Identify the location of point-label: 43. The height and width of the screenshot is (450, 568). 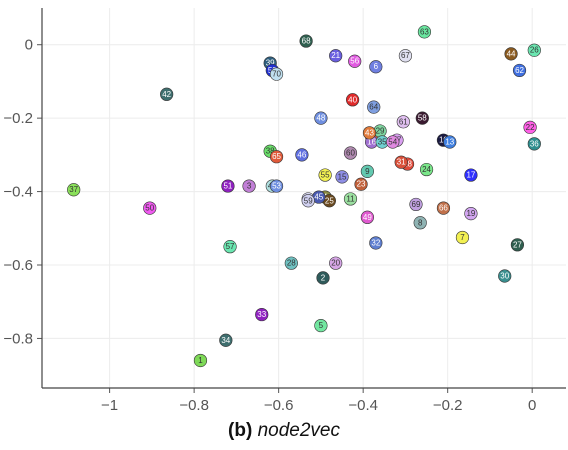
(369, 132).